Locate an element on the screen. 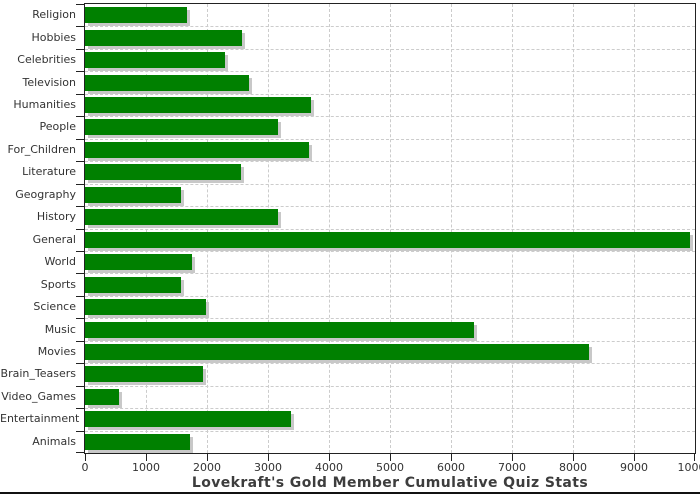 This screenshot has width=700, height=500. category-label-entertainment: Entertainment is located at coordinates (40, 419).